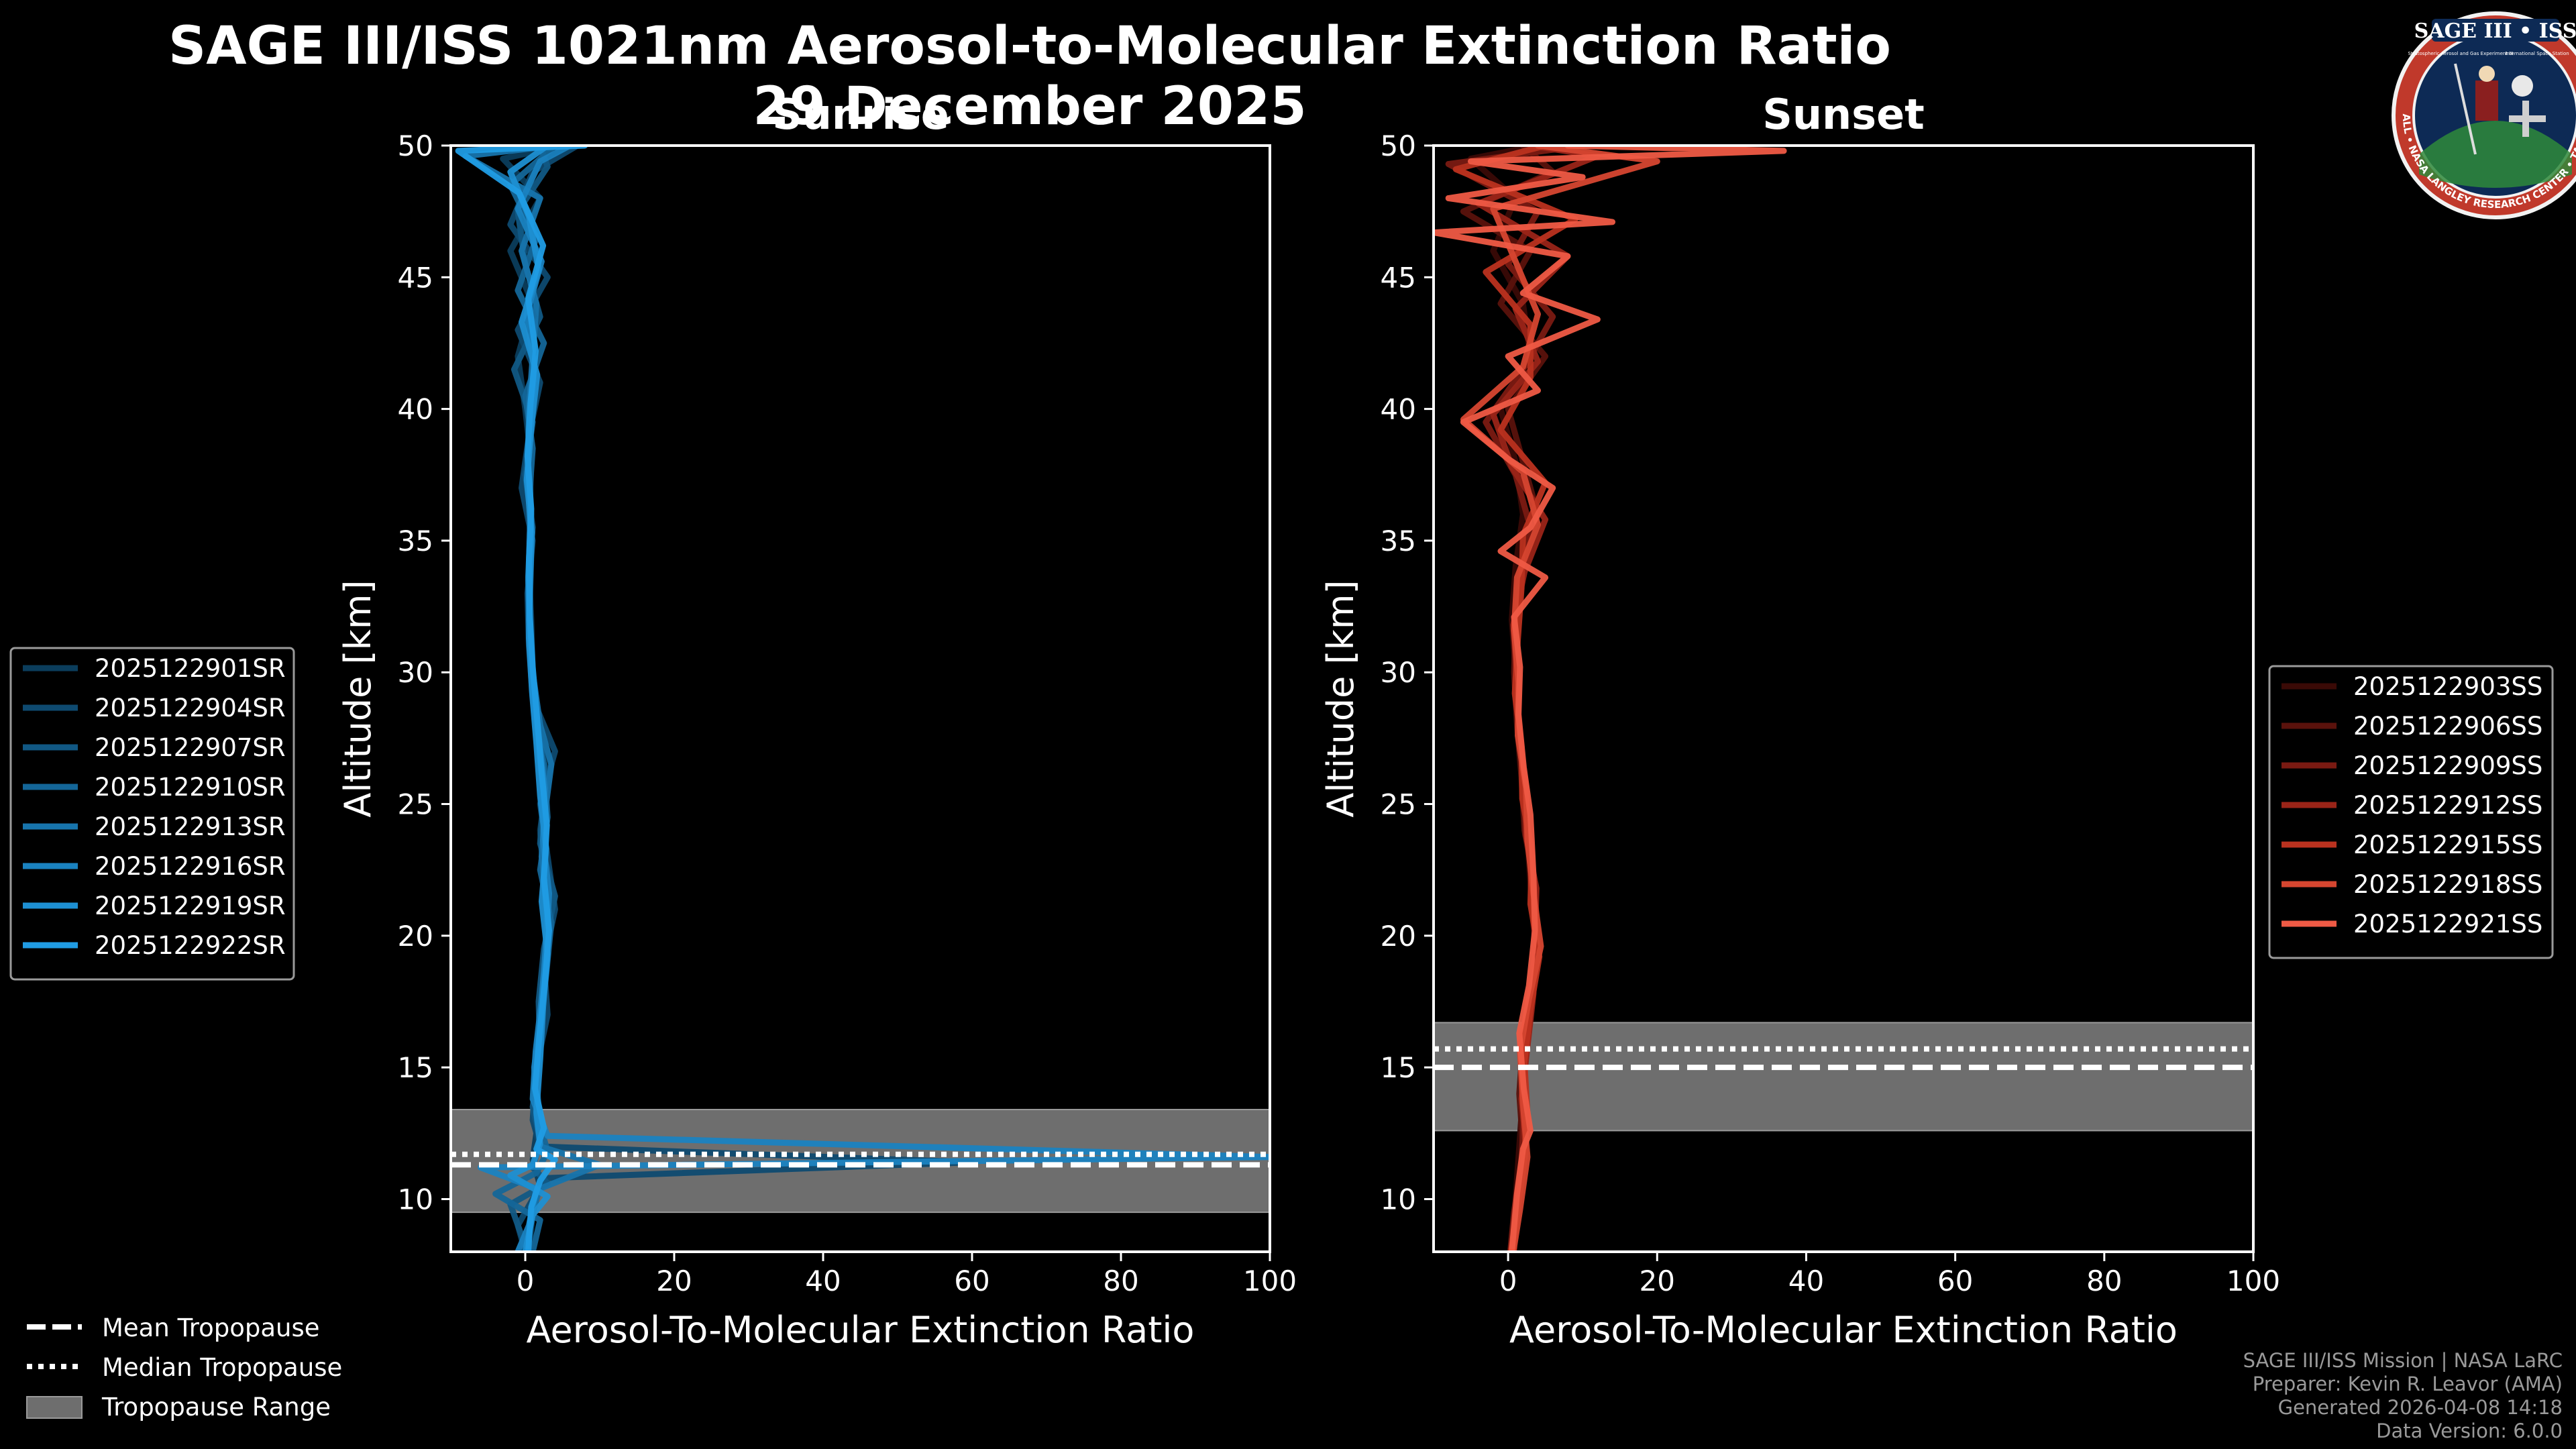  Describe the element at coordinates (211, 1327) in the screenshot. I see `mean-tropopause-label: Mean Tropopause` at that location.